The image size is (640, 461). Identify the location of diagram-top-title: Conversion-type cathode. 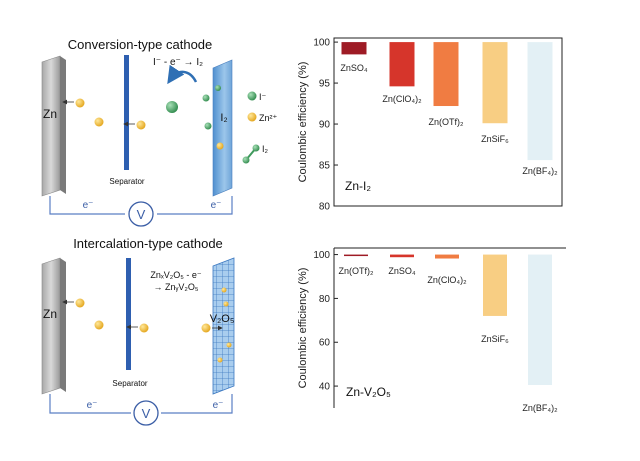
(140, 44).